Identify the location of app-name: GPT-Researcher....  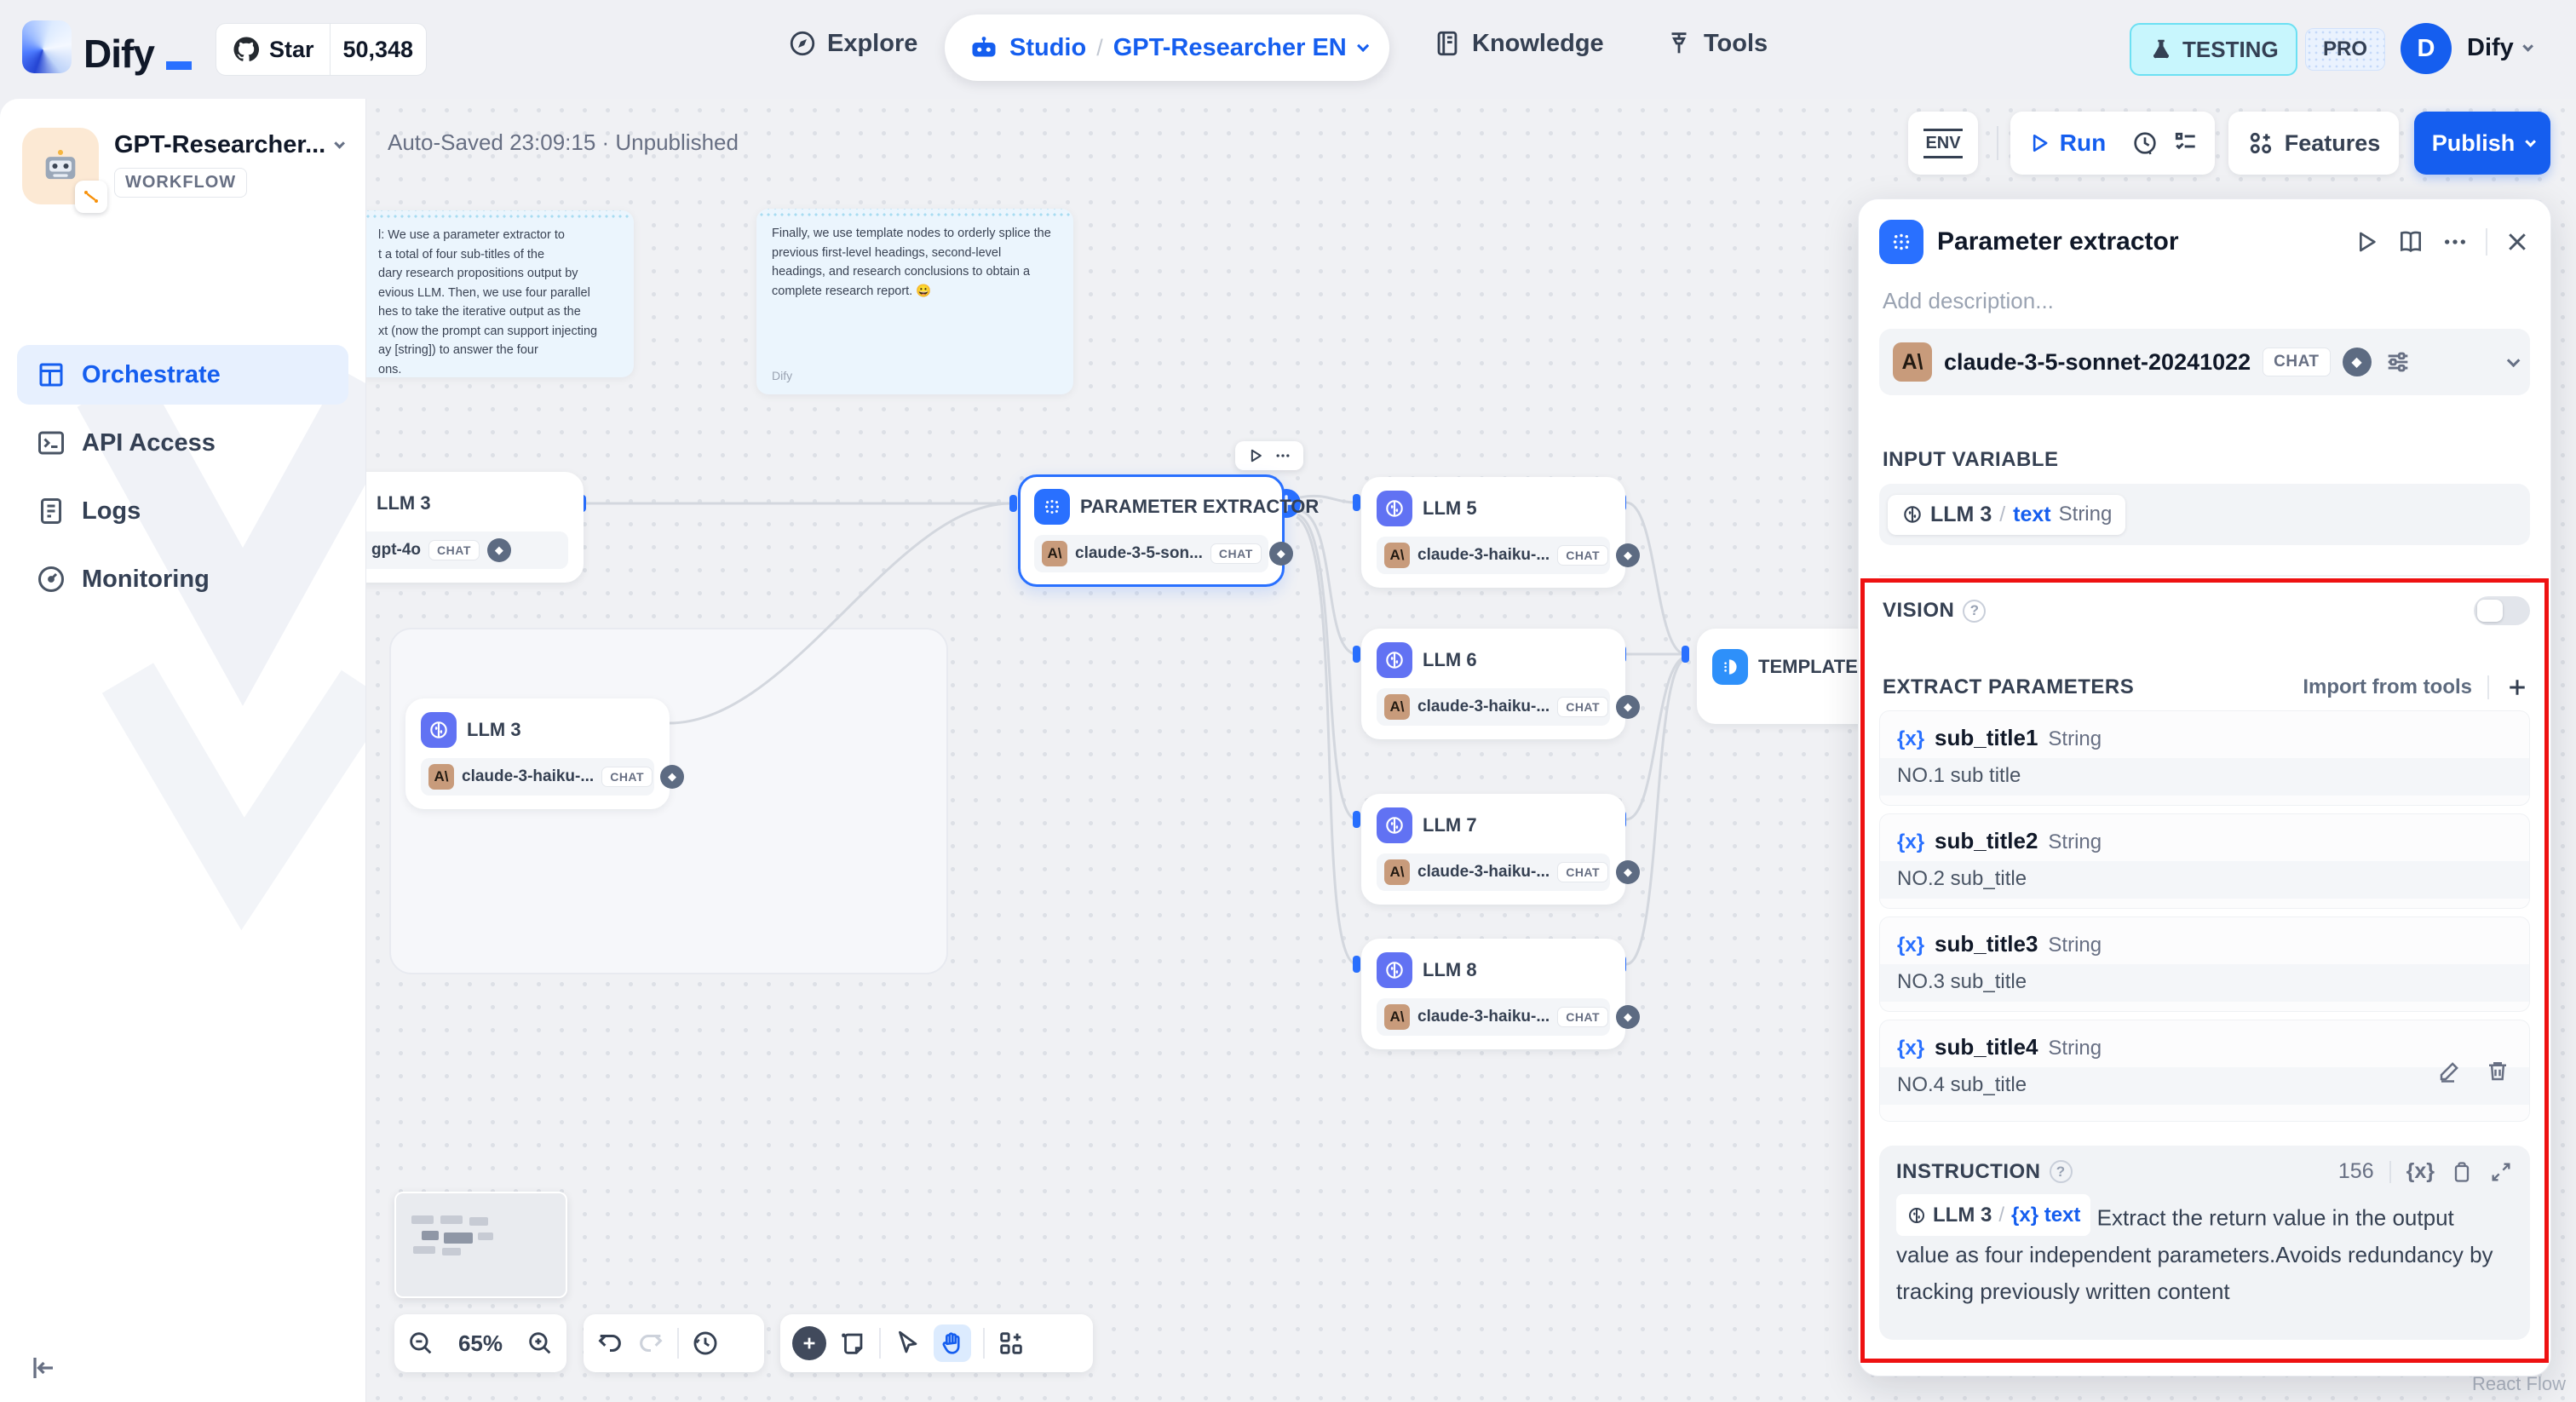
(220, 144).